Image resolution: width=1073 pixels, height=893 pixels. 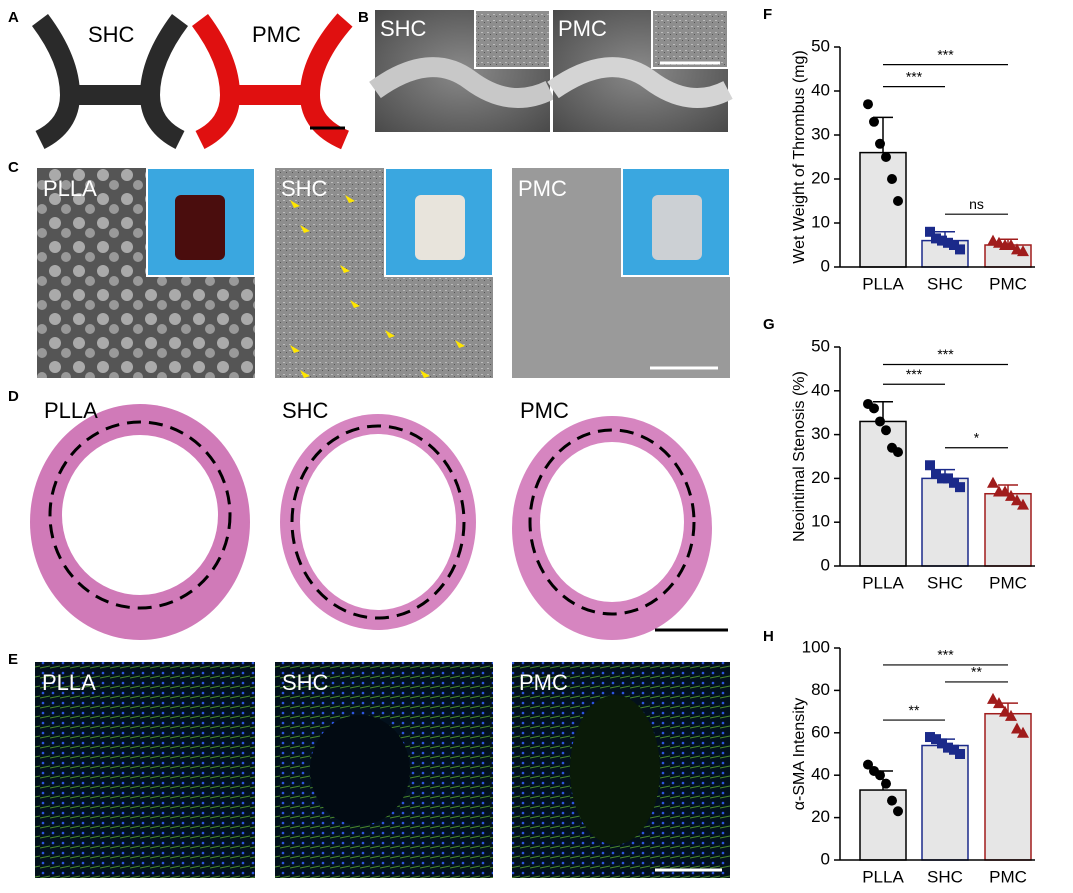 What do you see at coordinates (820, 221) in the screenshot?
I see `y-tick-label: 10` at bounding box center [820, 221].